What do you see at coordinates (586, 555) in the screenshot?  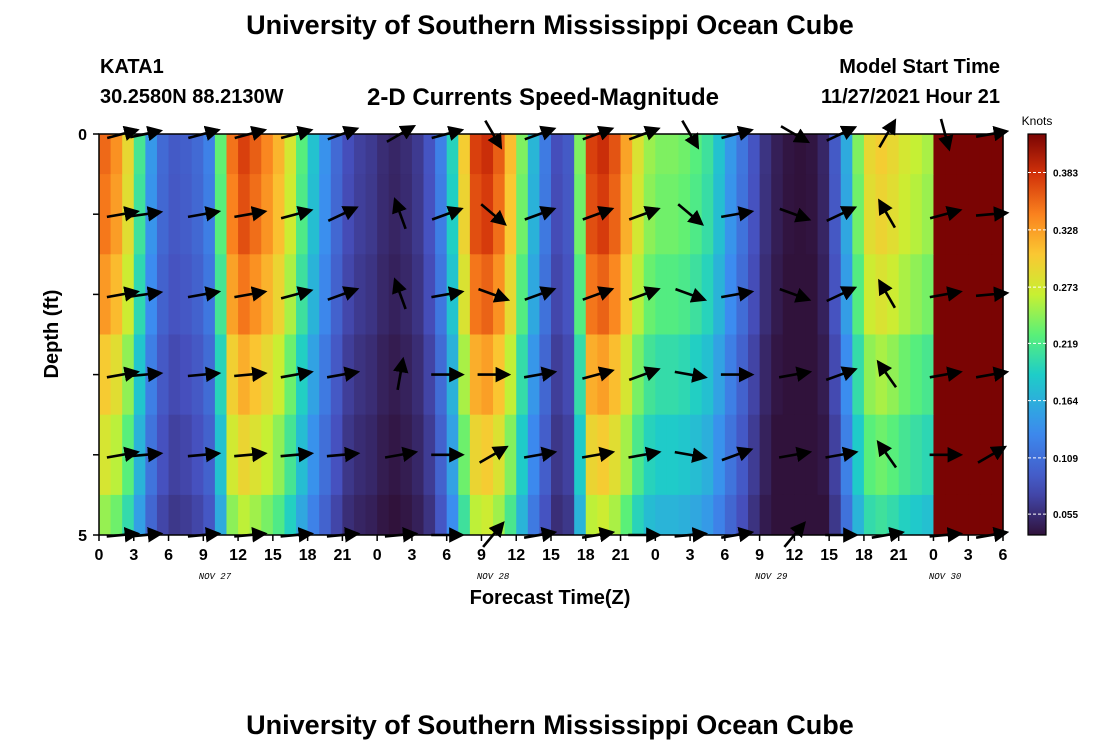 I see `x-tick-label: 18` at bounding box center [586, 555].